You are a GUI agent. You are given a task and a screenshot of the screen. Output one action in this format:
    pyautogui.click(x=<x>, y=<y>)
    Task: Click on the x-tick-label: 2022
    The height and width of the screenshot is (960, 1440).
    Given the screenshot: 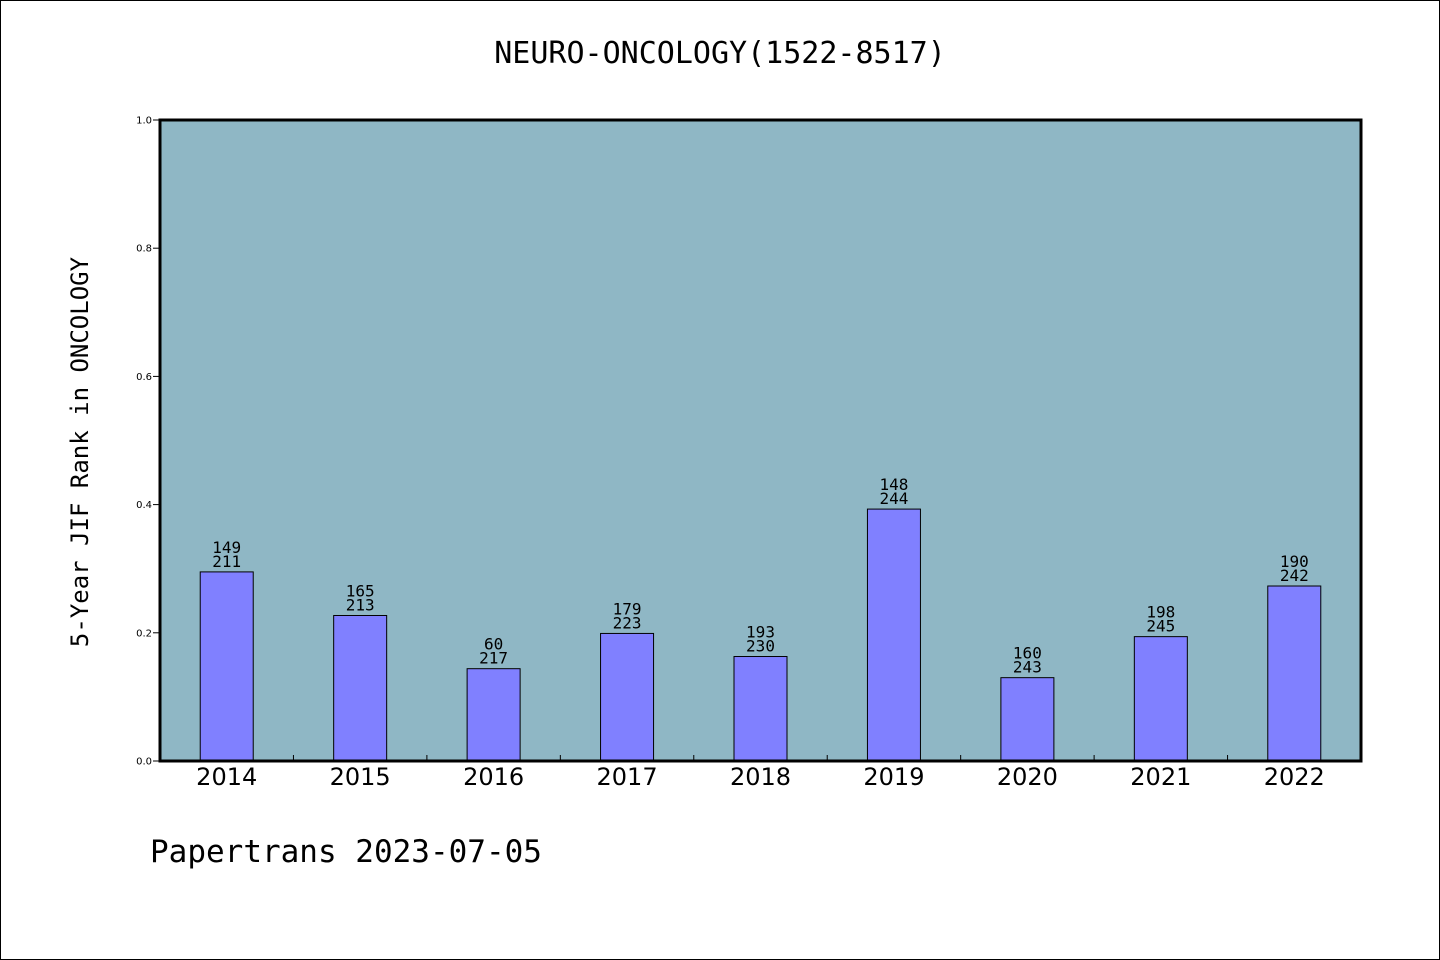 What is the action you would take?
    pyautogui.click(x=1294, y=777)
    